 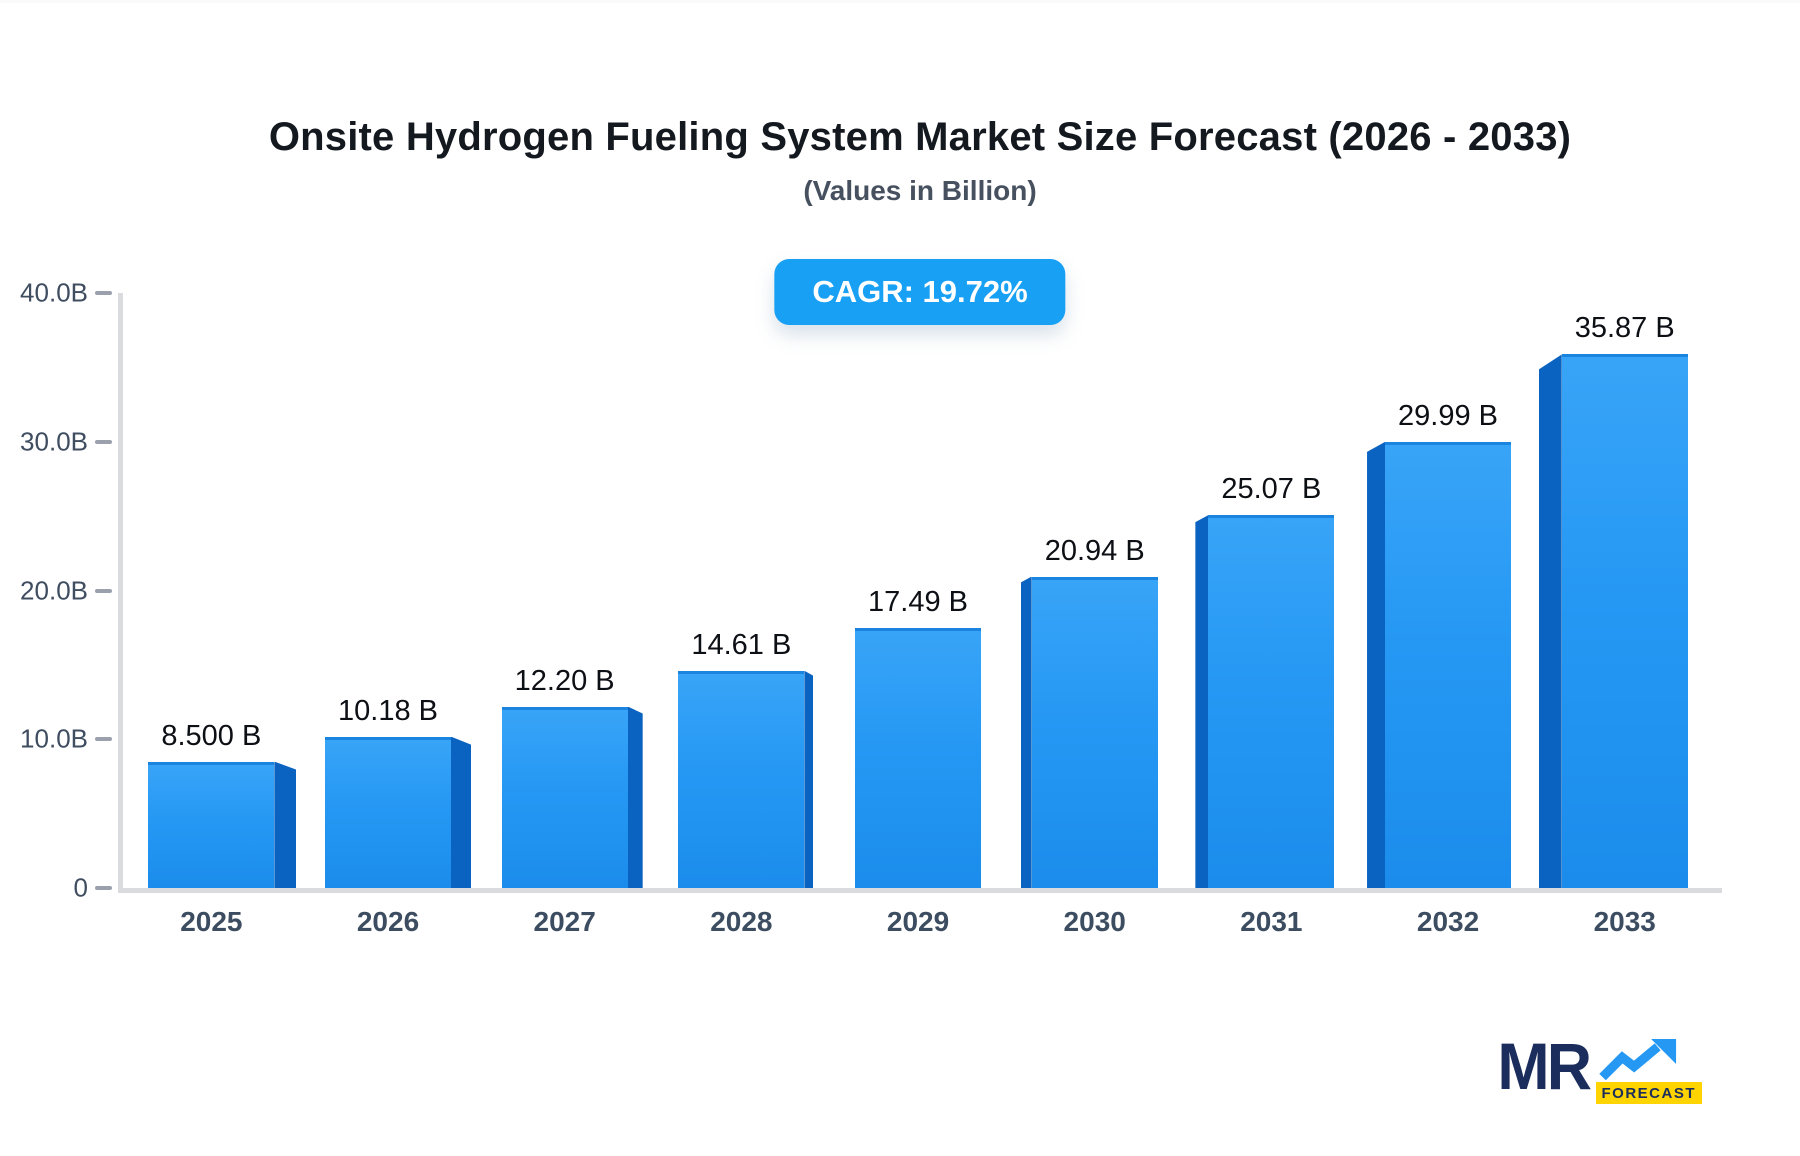 I want to click on cagr-badge: CAGR: 19.72%, so click(x=920, y=292).